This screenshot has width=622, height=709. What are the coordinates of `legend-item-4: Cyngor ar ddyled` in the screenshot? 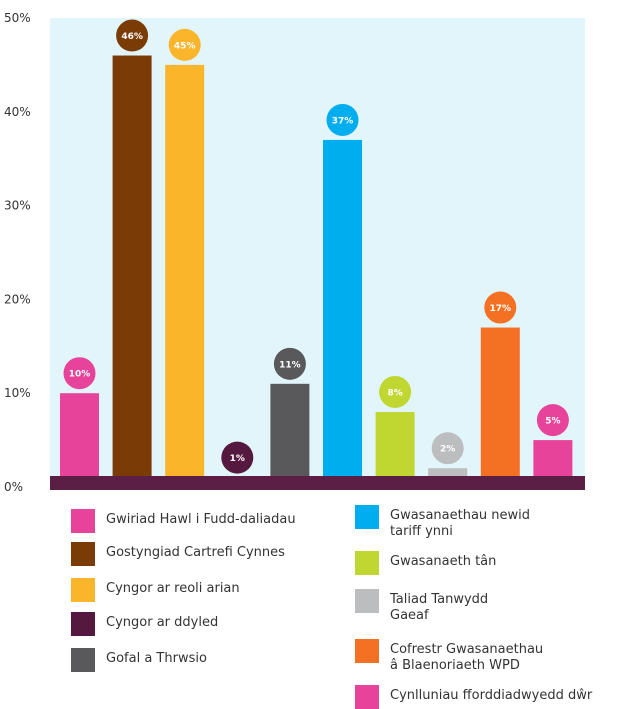 It's located at (144, 624).